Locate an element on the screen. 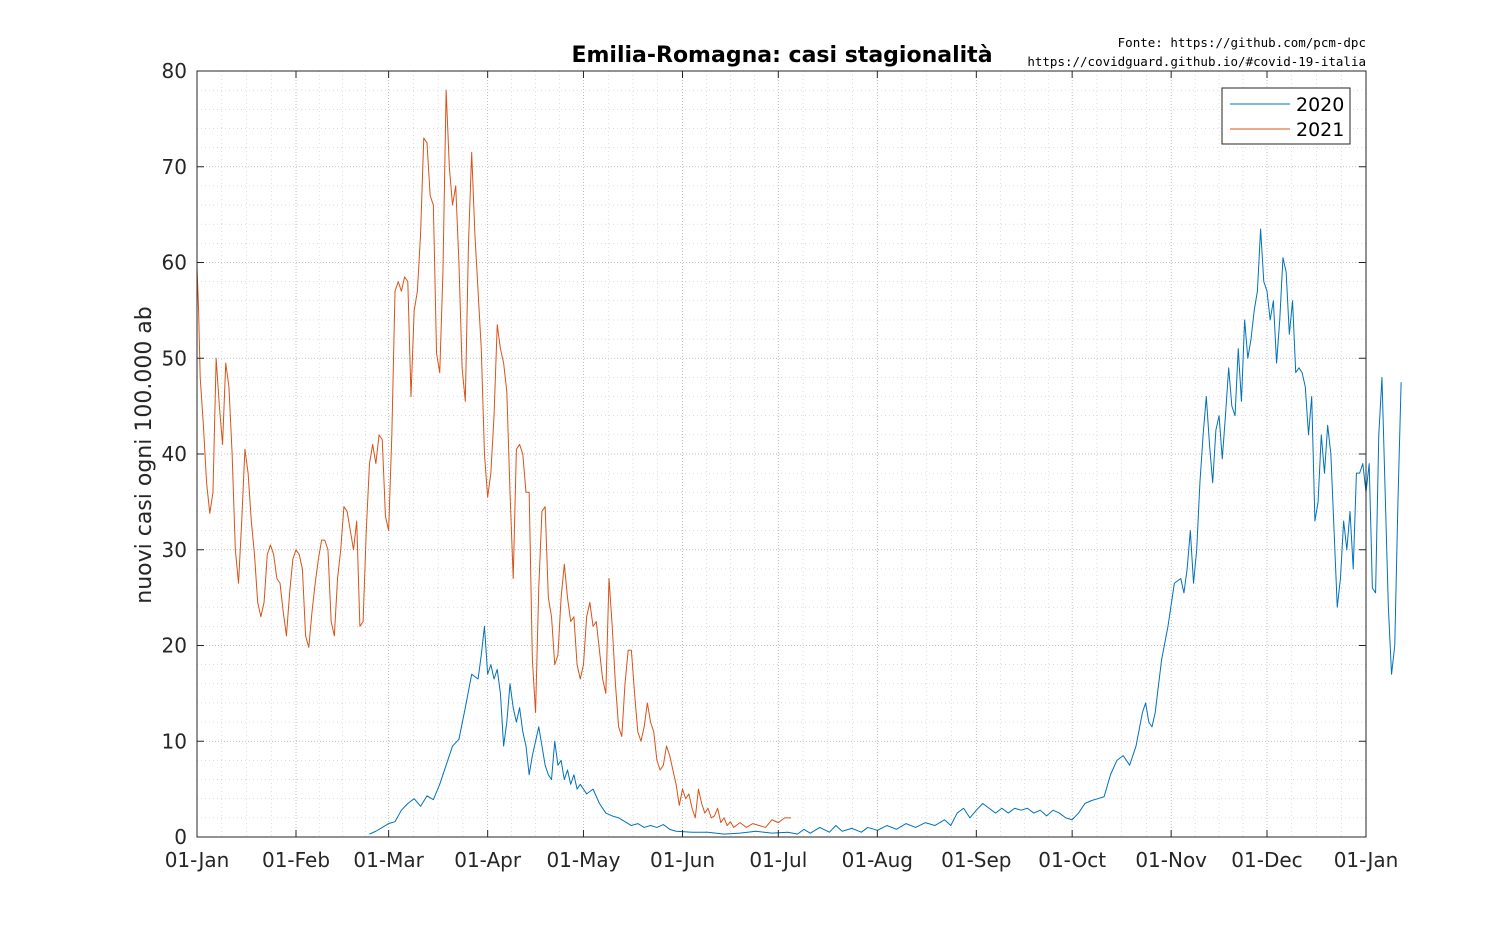 This screenshot has height=942, width=1511. y-axis-label: nuovi casi ogni 100.000 ab is located at coordinates (144, 455).